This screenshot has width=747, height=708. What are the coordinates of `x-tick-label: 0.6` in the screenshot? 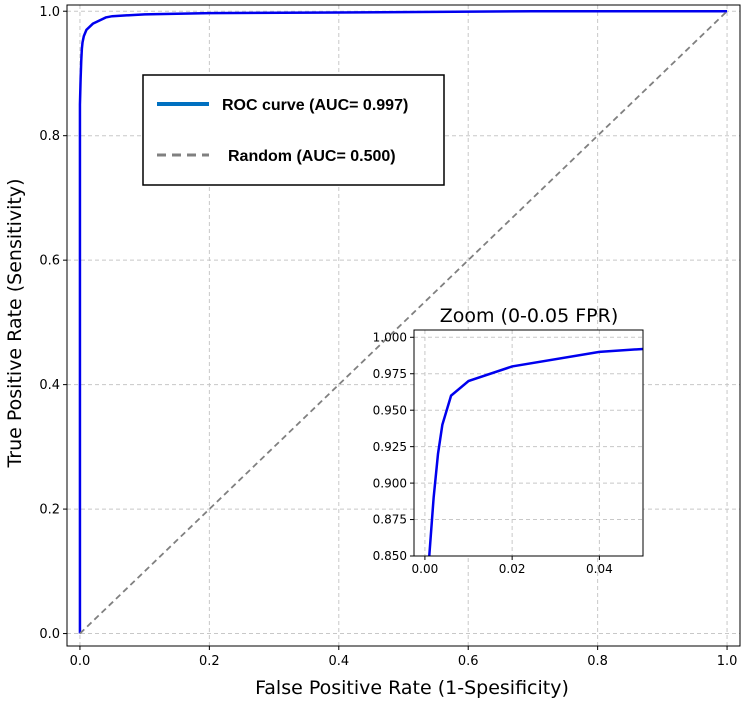 It's located at (468, 661).